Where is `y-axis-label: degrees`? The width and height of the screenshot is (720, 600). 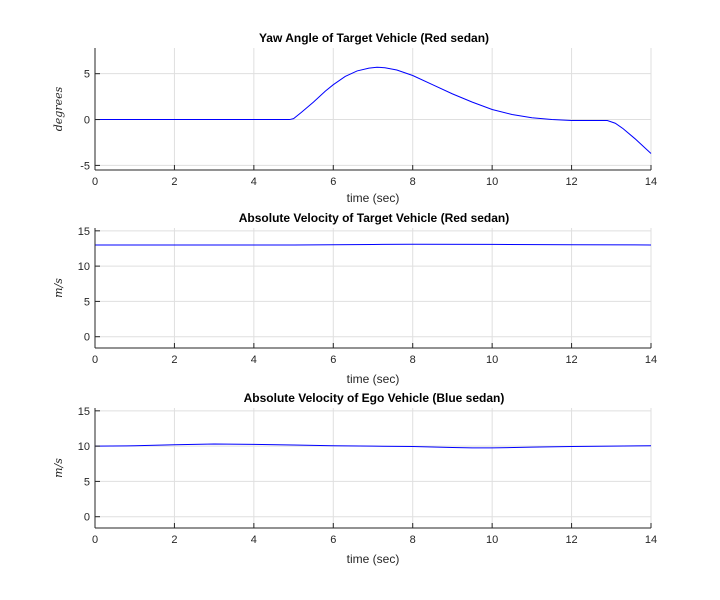 y-axis-label: degrees is located at coordinates (58, 108).